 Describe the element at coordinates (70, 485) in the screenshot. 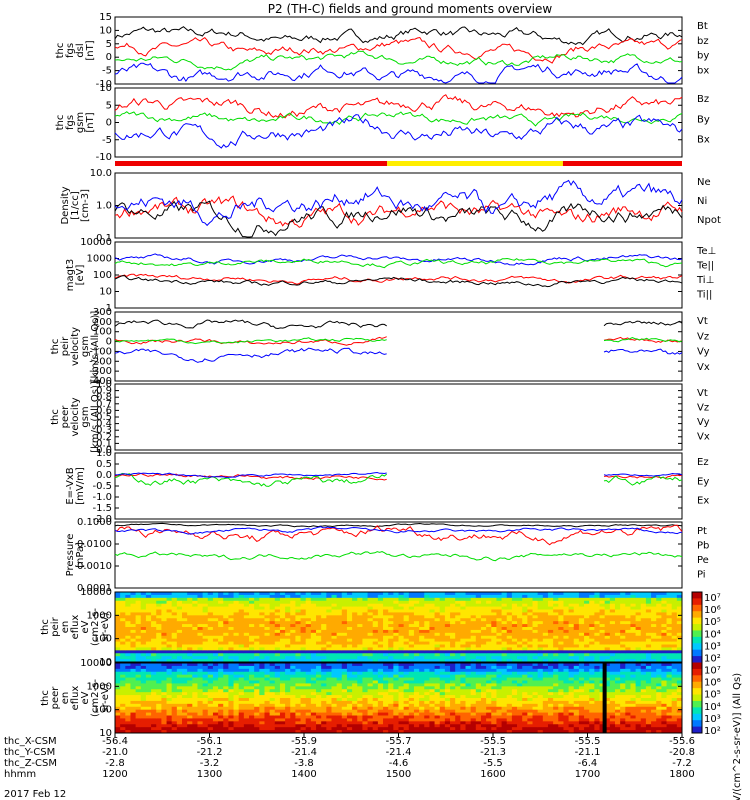

I see `y-axis-label-line: E=-VxB` at that location.